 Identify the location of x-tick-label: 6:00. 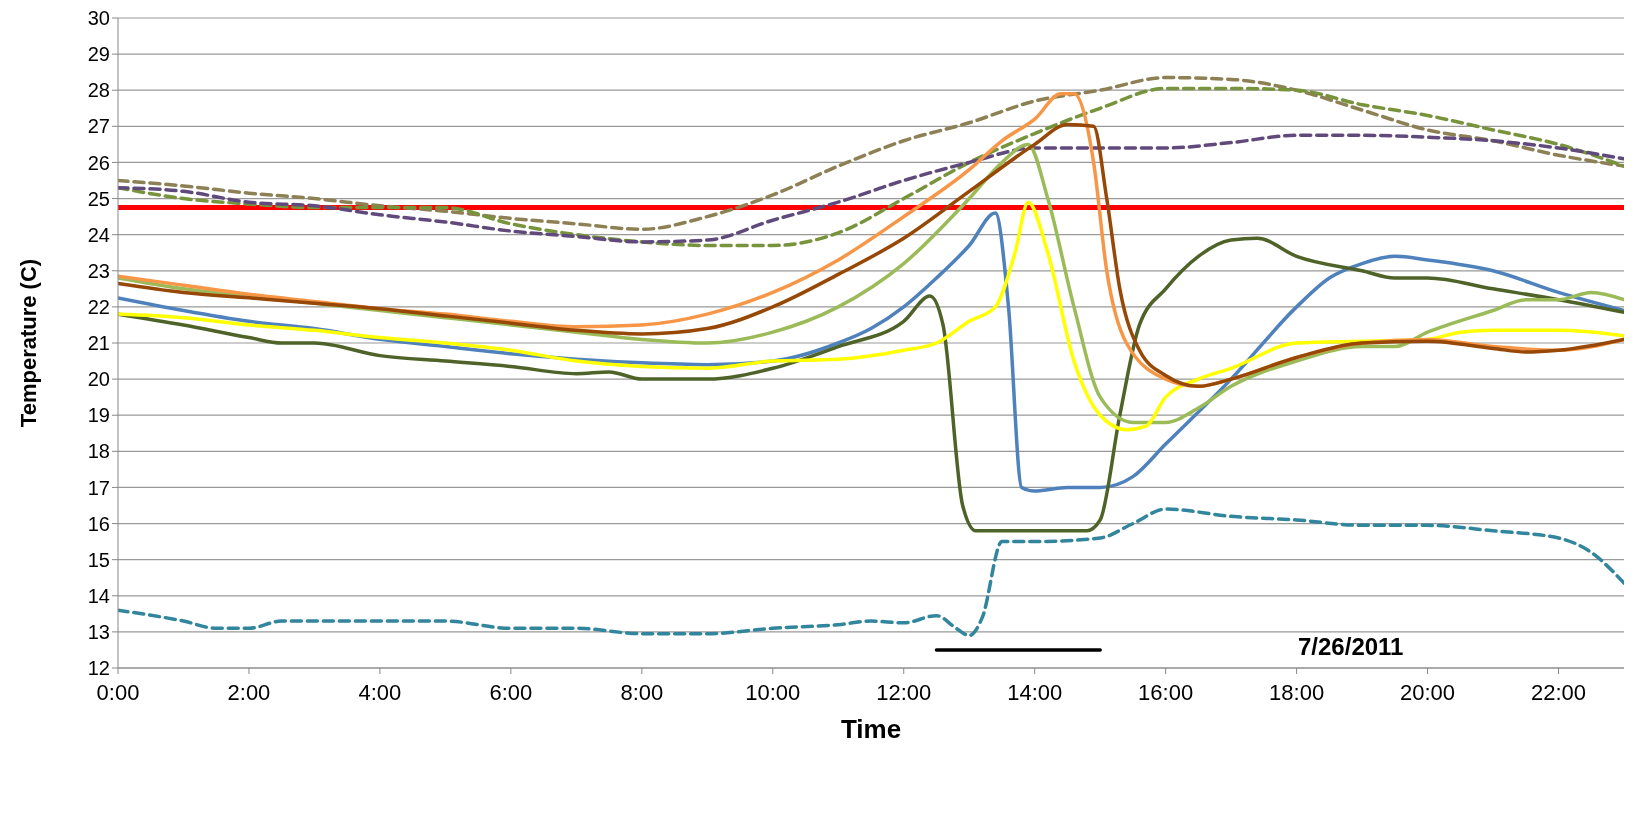
(511, 692).